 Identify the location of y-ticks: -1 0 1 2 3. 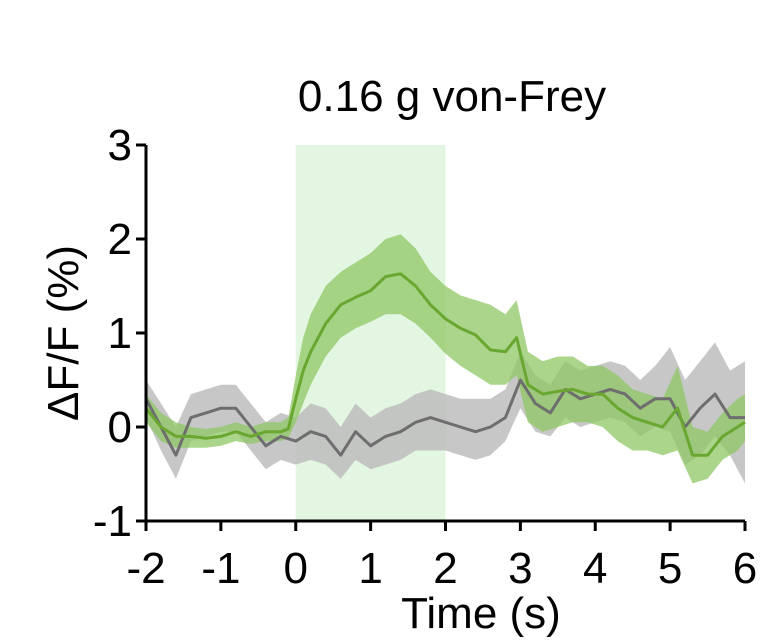
(119, 333).